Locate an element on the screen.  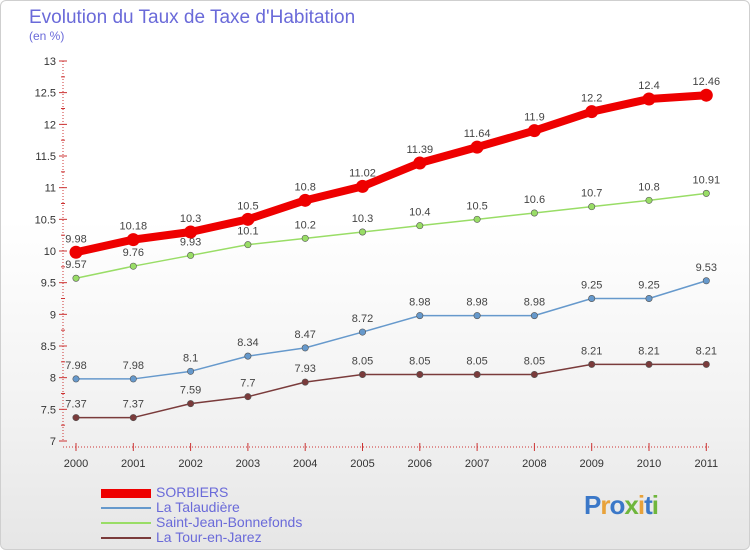
logo-letter: t is located at coordinates (648, 505).